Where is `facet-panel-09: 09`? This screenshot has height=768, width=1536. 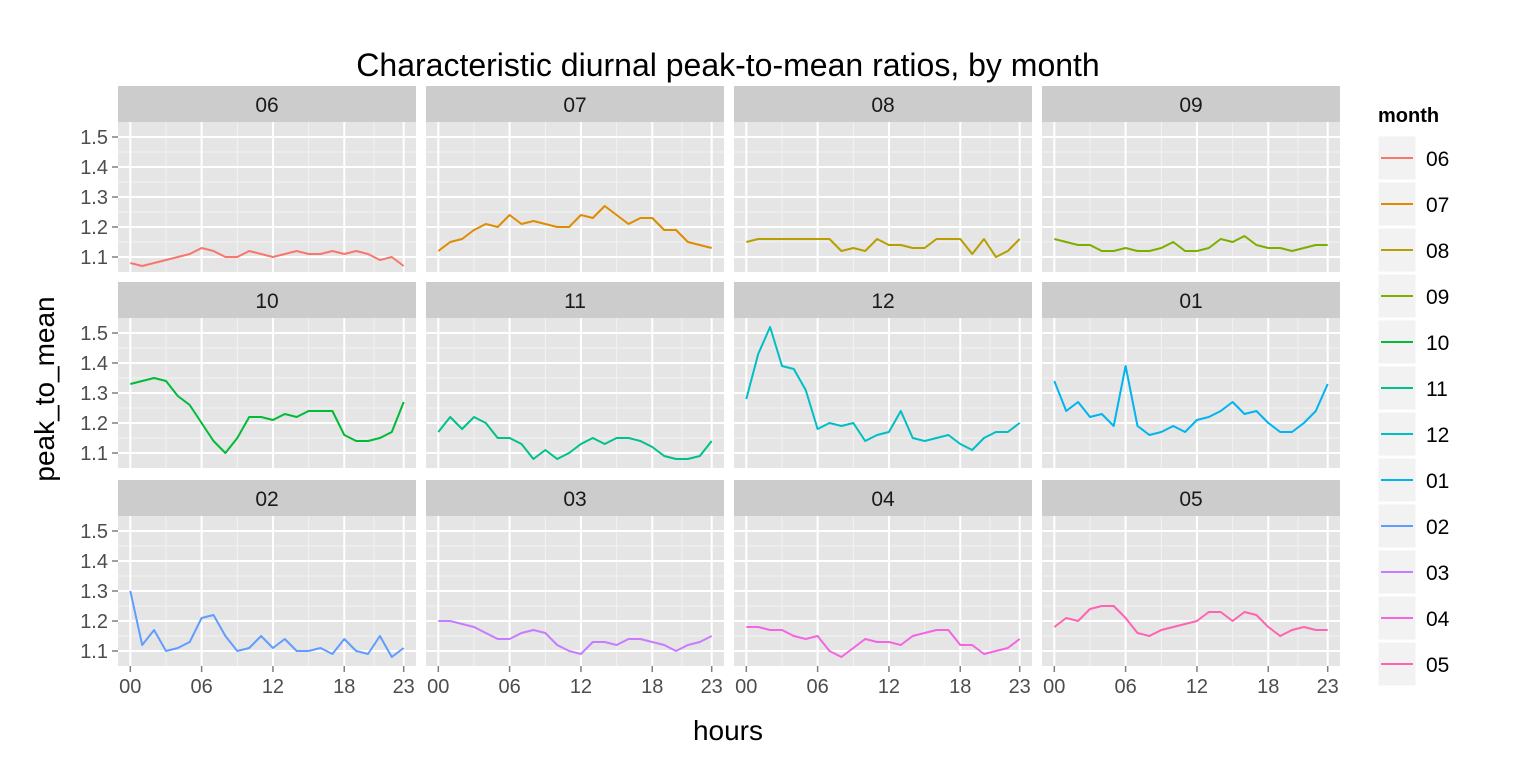
facet-panel-09: 09 is located at coordinates (1191, 179).